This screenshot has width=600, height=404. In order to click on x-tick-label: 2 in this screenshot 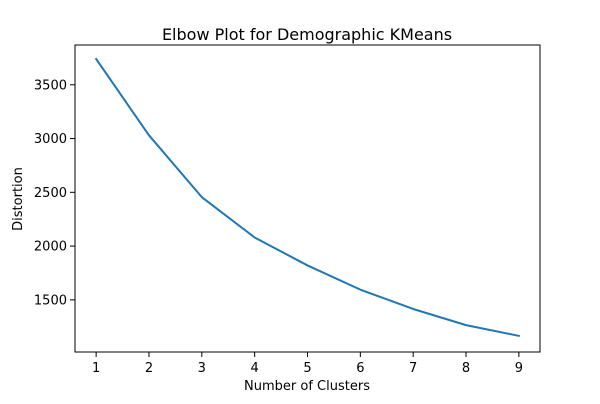, I will do `click(149, 368)`.